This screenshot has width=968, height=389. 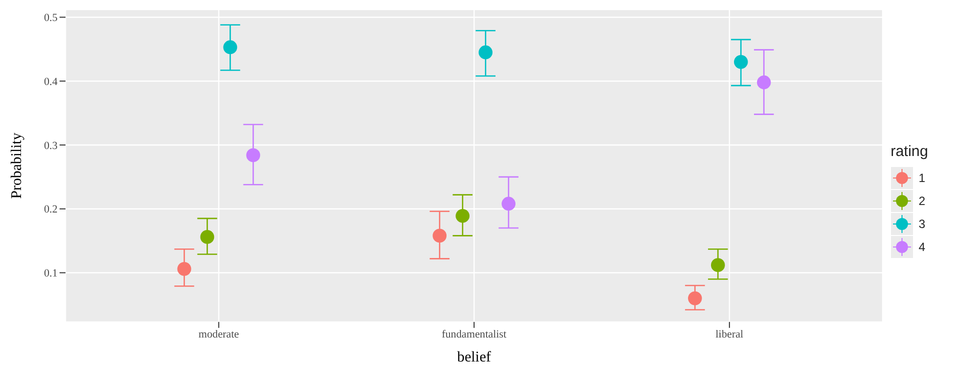 I want to click on legend-label: 1, so click(x=922, y=177).